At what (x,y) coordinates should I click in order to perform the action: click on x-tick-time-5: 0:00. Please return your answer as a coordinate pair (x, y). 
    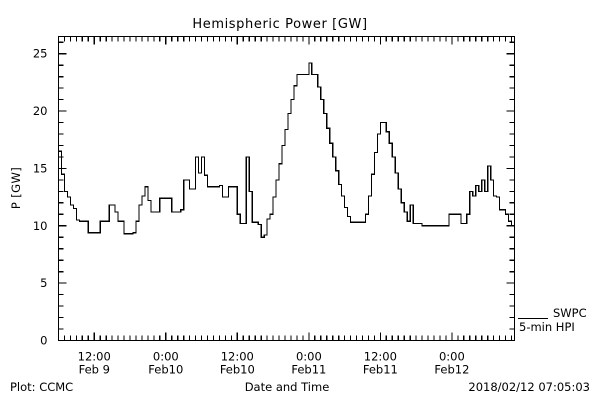
    Looking at the image, I should click on (452, 357).